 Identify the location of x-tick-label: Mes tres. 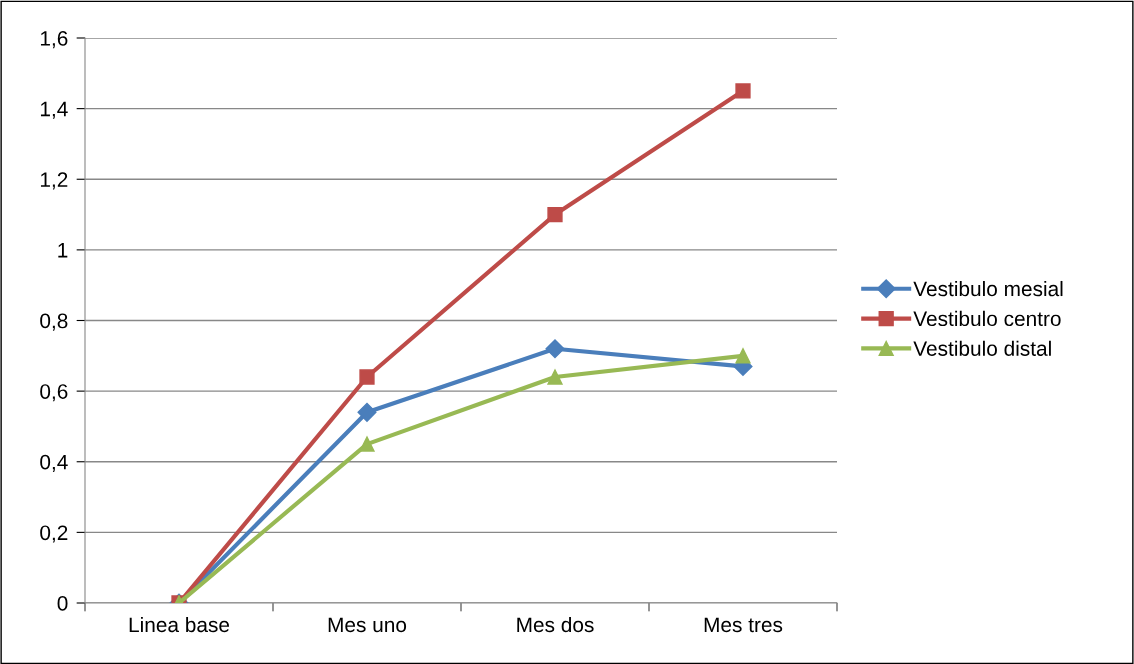
(743, 625).